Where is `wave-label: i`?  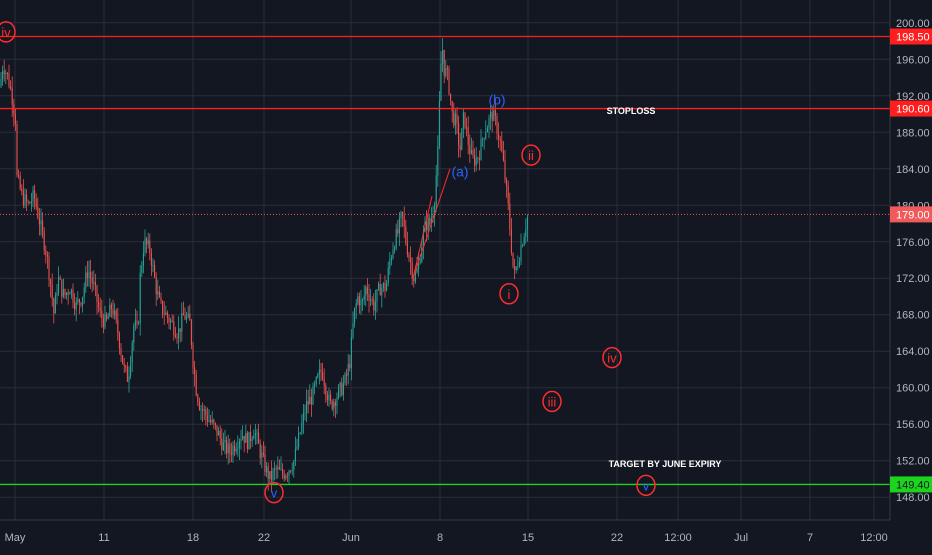
wave-label: i is located at coordinates (509, 294).